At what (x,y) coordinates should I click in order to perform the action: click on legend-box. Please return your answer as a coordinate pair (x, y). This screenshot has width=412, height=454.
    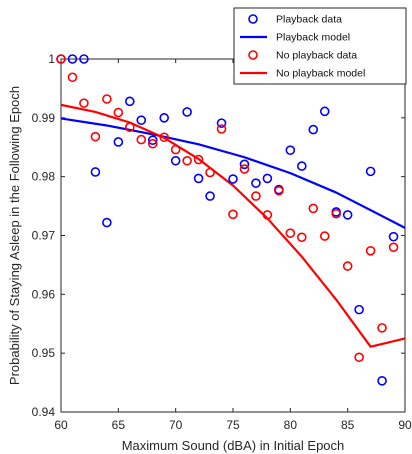
    Looking at the image, I should click on (320, 46).